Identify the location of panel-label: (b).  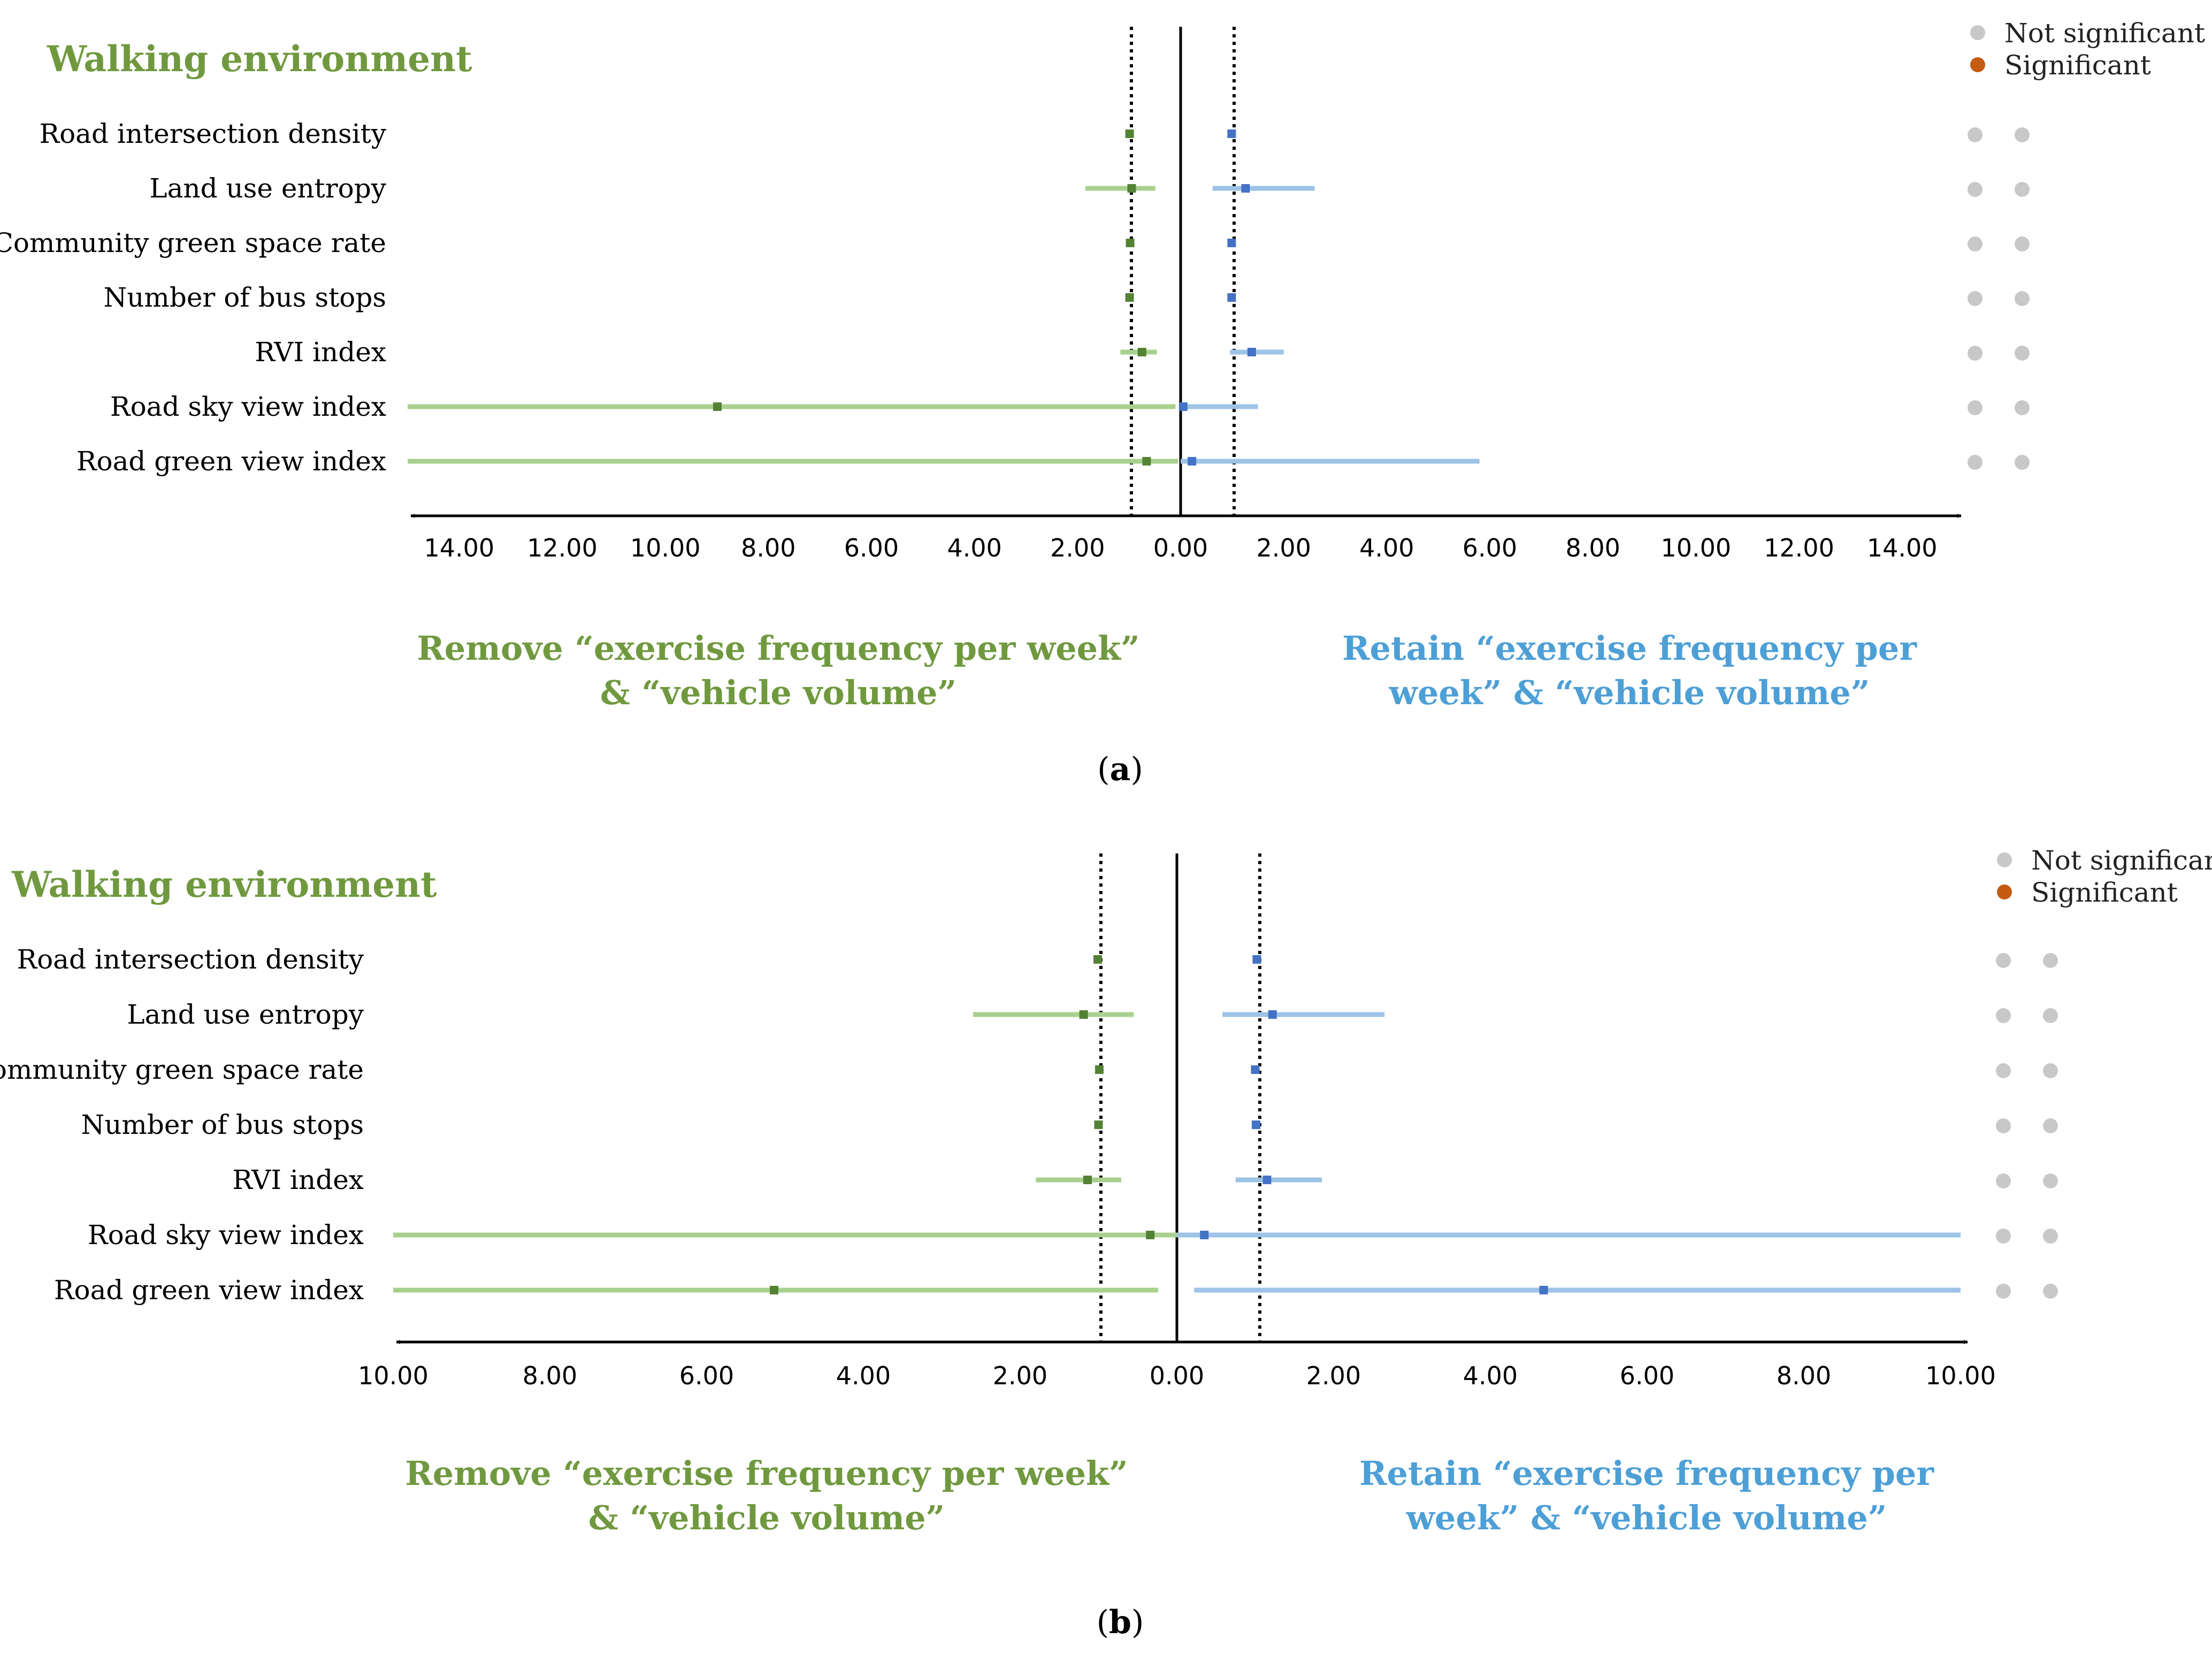
(1120, 1623).